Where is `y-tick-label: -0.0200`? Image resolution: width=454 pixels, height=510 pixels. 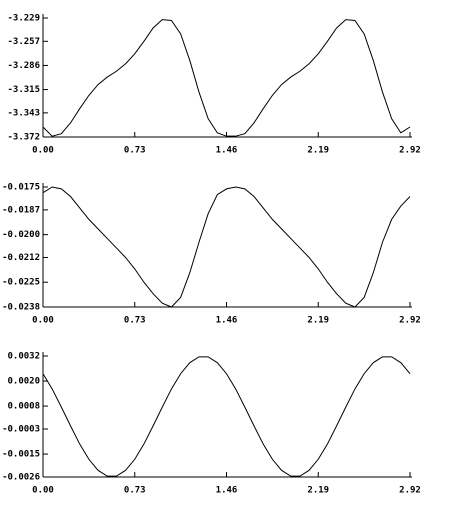
y-tick-label: -0.0200 is located at coordinates (21, 235).